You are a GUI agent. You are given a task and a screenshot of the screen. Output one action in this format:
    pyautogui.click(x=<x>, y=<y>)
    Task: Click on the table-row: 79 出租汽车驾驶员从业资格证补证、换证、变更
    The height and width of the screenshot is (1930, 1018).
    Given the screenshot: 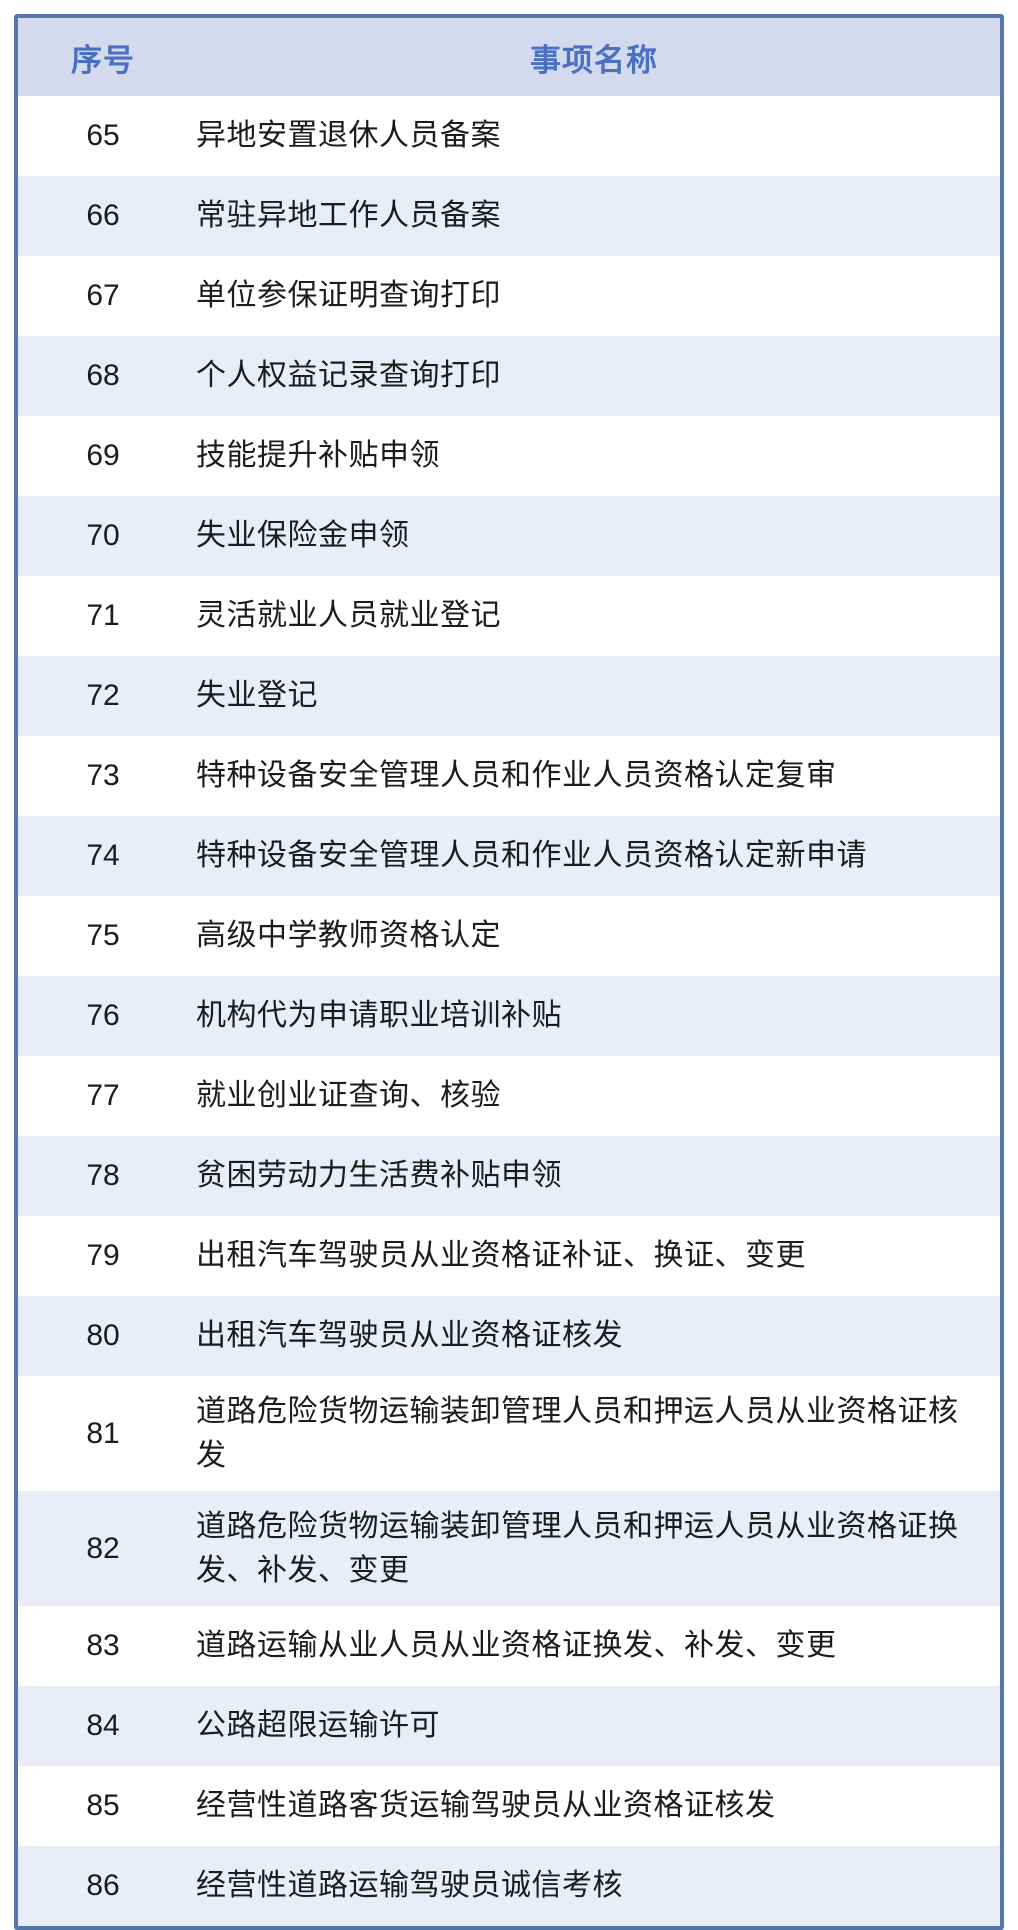 What is the action you would take?
    pyautogui.click(x=509, y=1256)
    